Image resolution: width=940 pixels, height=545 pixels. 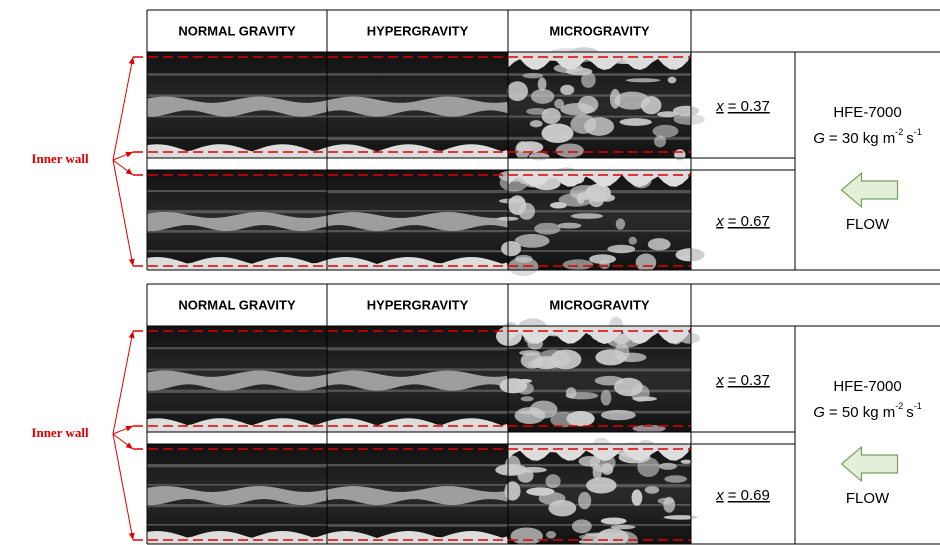 What do you see at coordinates (867, 112) in the screenshot?
I see `fluid-label: HFE-7000` at bounding box center [867, 112].